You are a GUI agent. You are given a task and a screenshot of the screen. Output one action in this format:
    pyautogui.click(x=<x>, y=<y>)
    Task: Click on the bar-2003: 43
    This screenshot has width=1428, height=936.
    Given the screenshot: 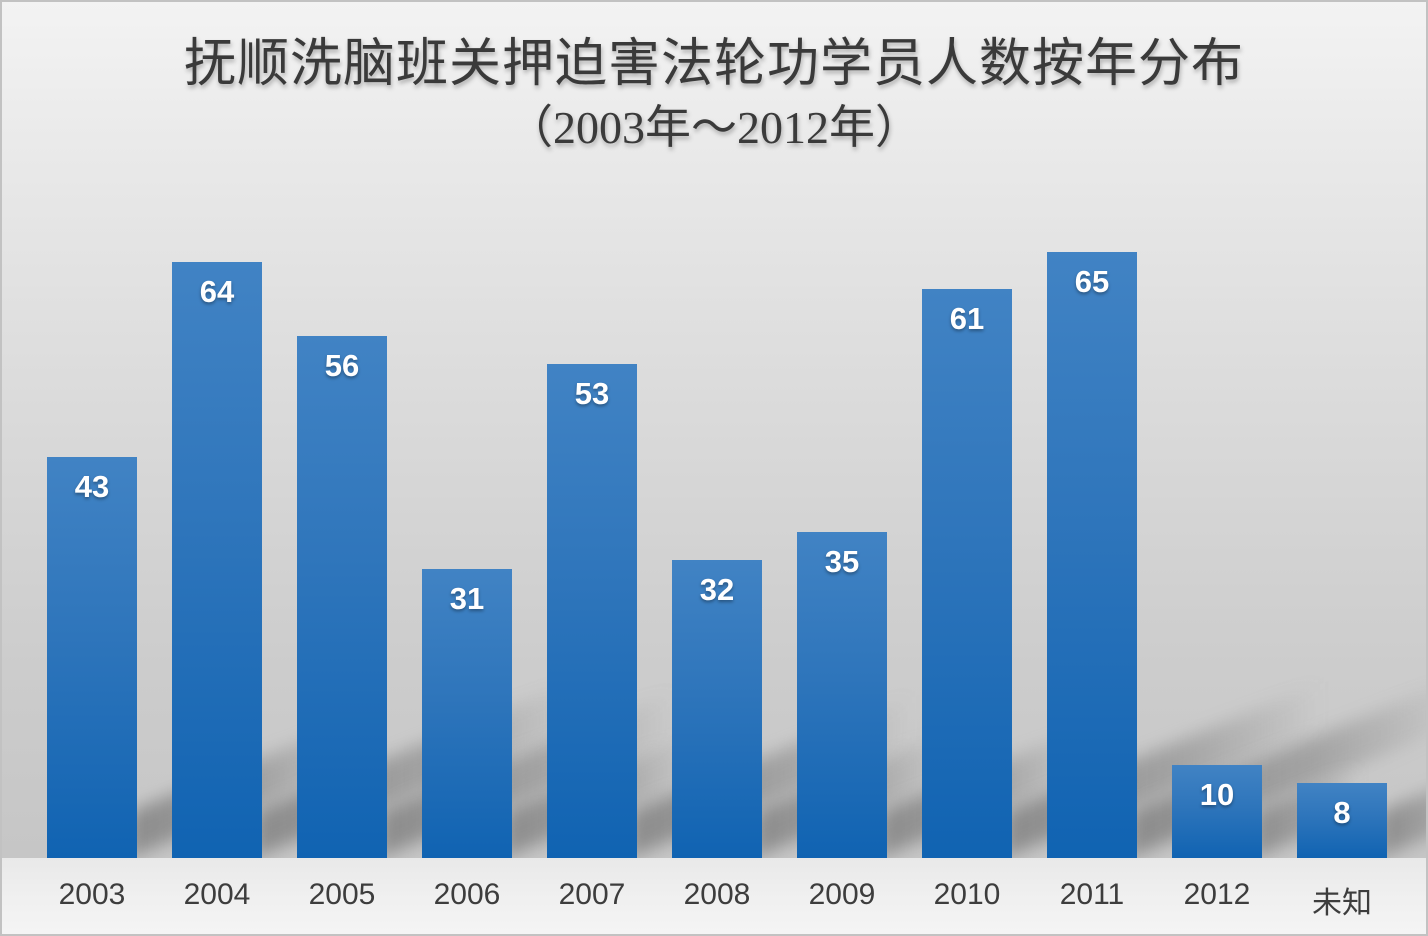 What is the action you would take?
    pyautogui.click(x=92, y=657)
    